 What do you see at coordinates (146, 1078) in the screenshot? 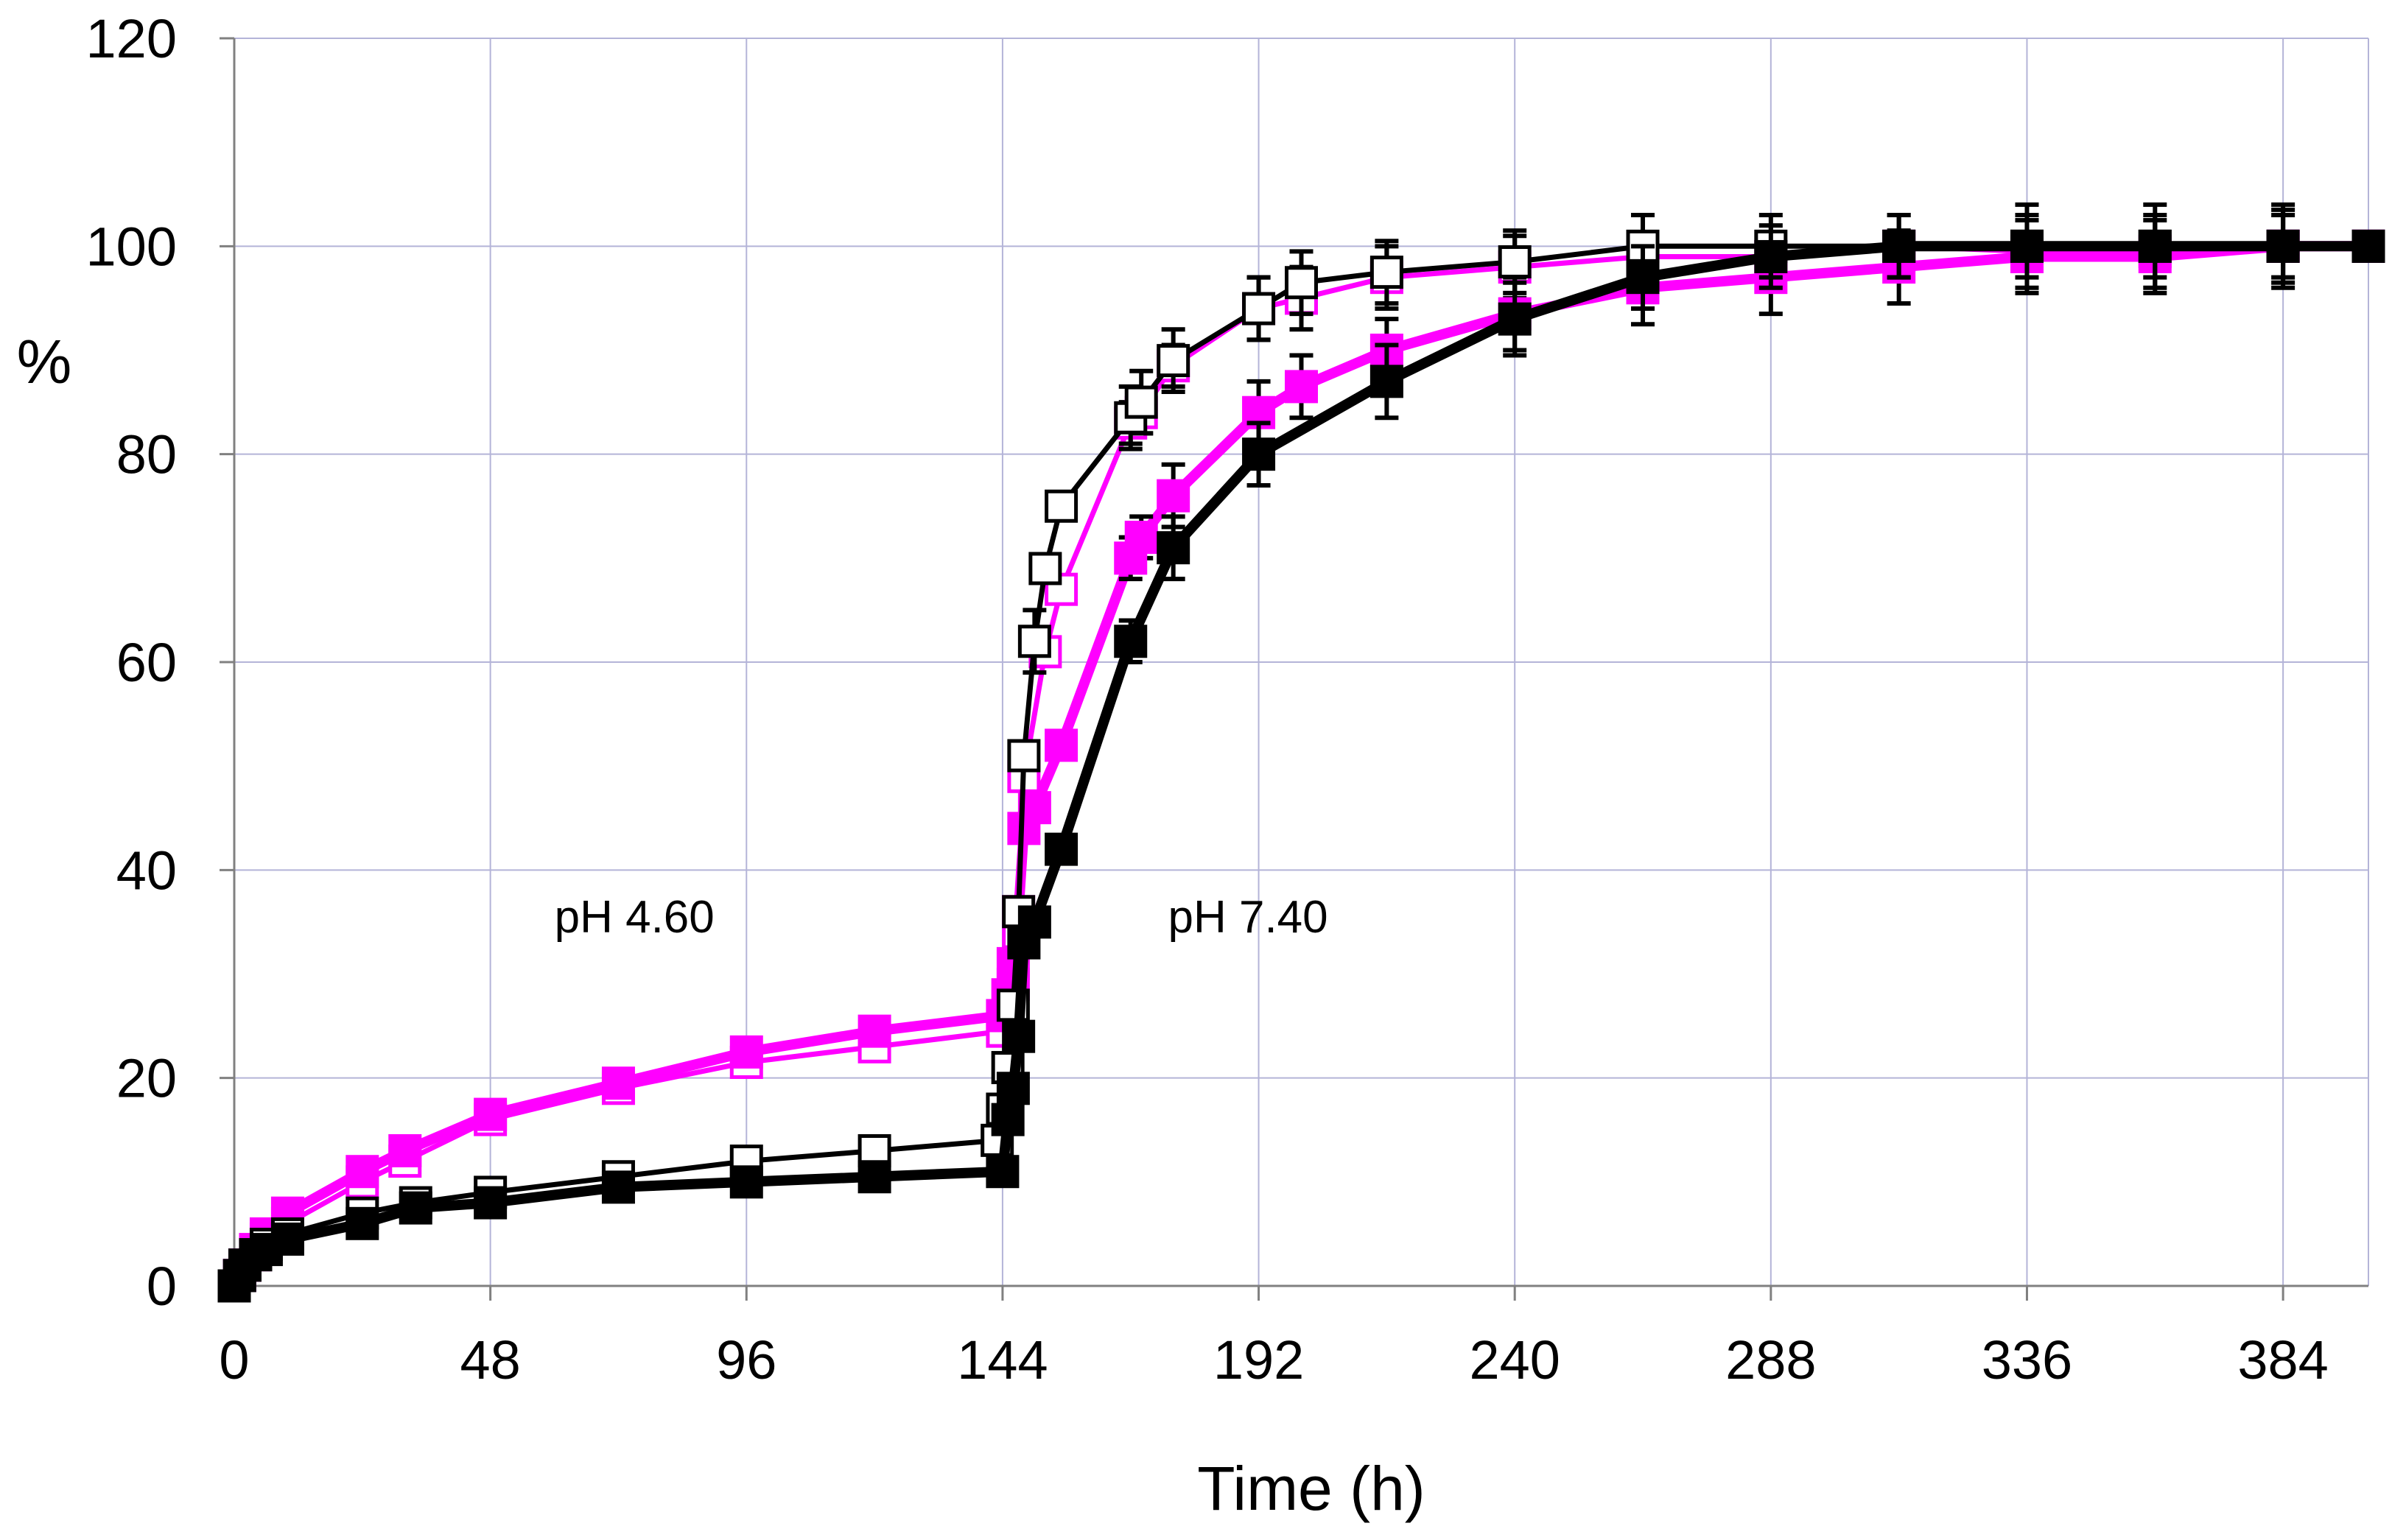
I see `y-tick-label-20: 20` at bounding box center [146, 1078].